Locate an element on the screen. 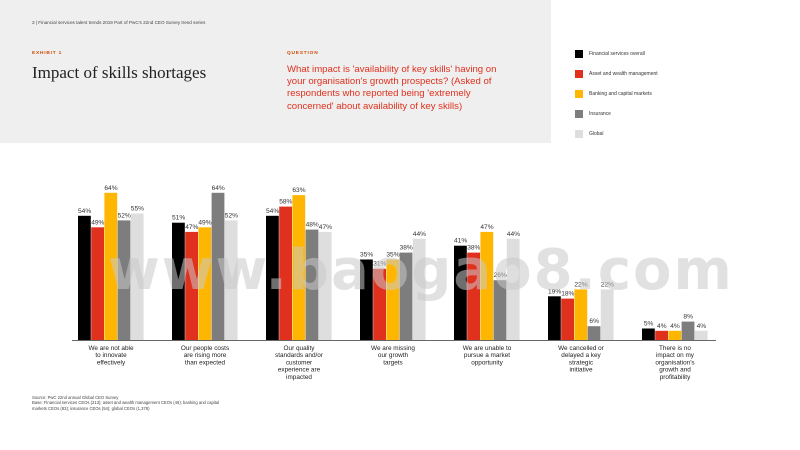 The height and width of the screenshot is (450, 800). exhibit-label: EXHIBIT 1 is located at coordinates (47, 53).